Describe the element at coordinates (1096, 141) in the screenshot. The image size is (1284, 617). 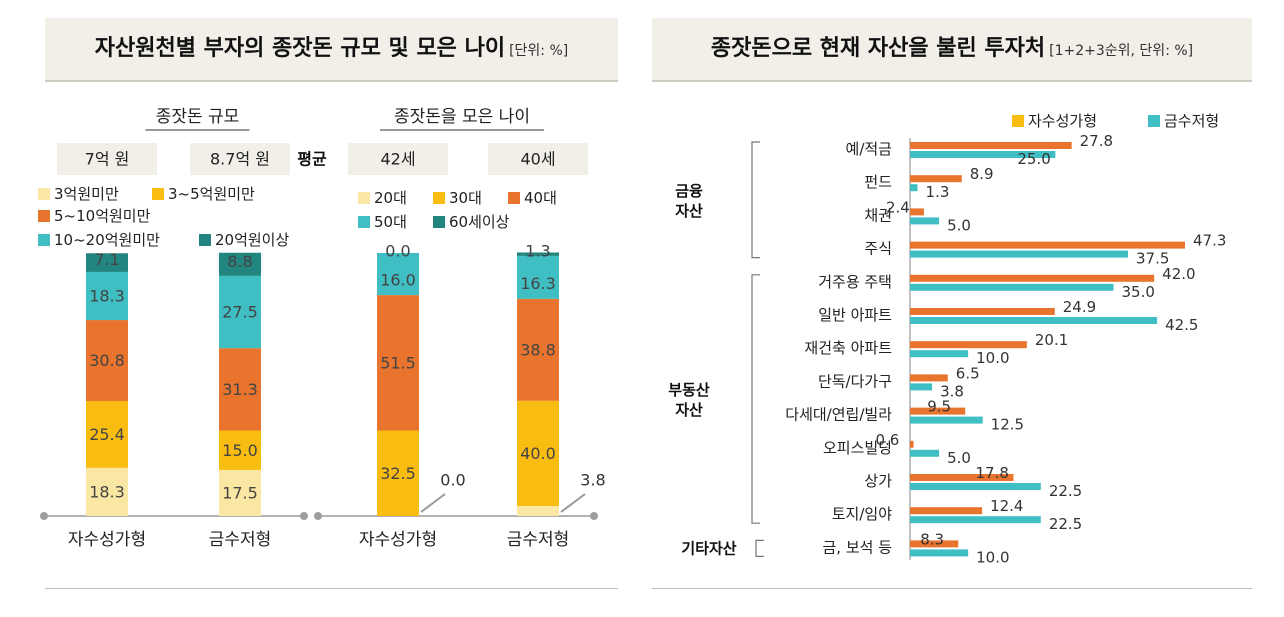
I see `data-label: 27.8` at that location.